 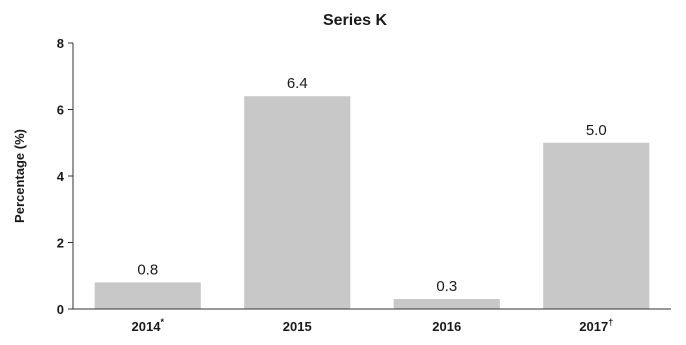 I want to click on x-tick-label: 2016, so click(x=446, y=326).